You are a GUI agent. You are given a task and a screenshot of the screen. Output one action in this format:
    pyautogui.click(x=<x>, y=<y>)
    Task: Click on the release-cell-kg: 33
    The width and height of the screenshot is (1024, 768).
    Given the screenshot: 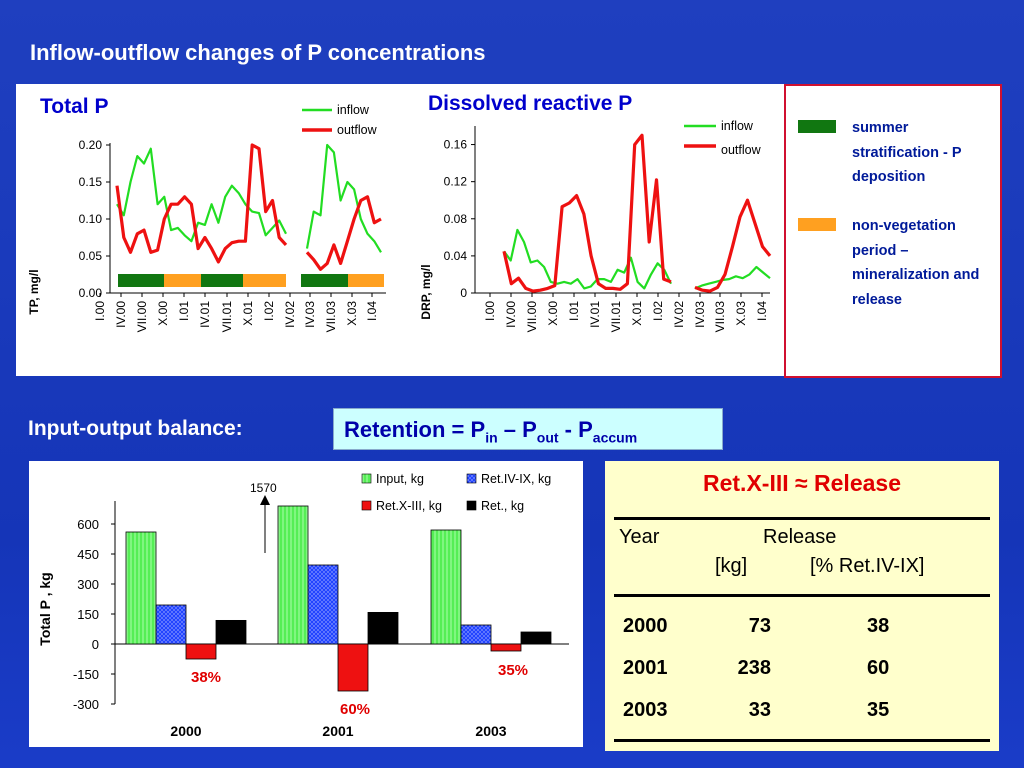 What is the action you would take?
    pyautogui.click(x=759, y=710)
    